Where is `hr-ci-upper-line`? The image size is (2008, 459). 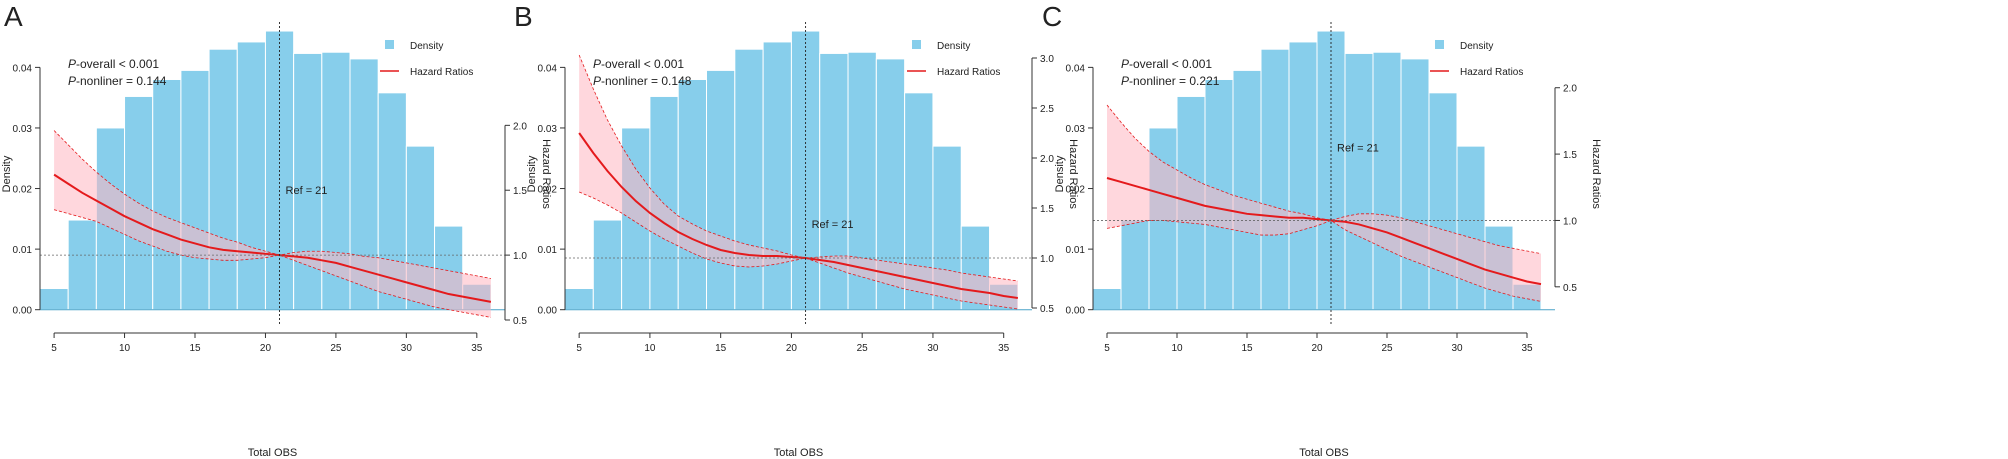
hr-ci-upper-line is located at coordinates (272, 204).